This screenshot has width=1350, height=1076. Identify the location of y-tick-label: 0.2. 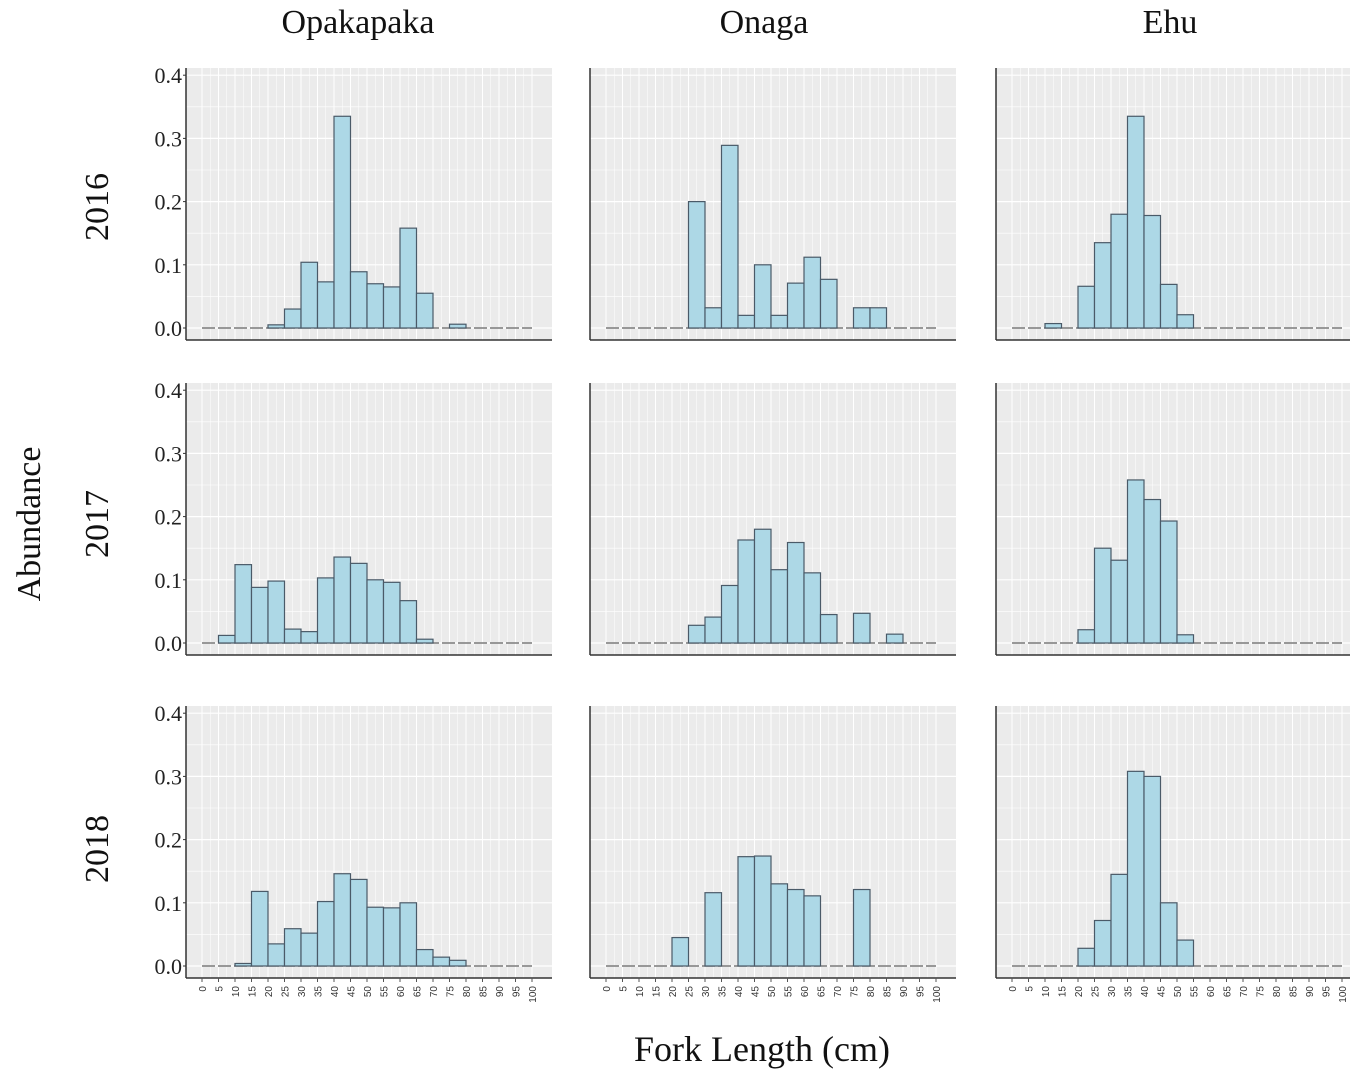
(169, 517).